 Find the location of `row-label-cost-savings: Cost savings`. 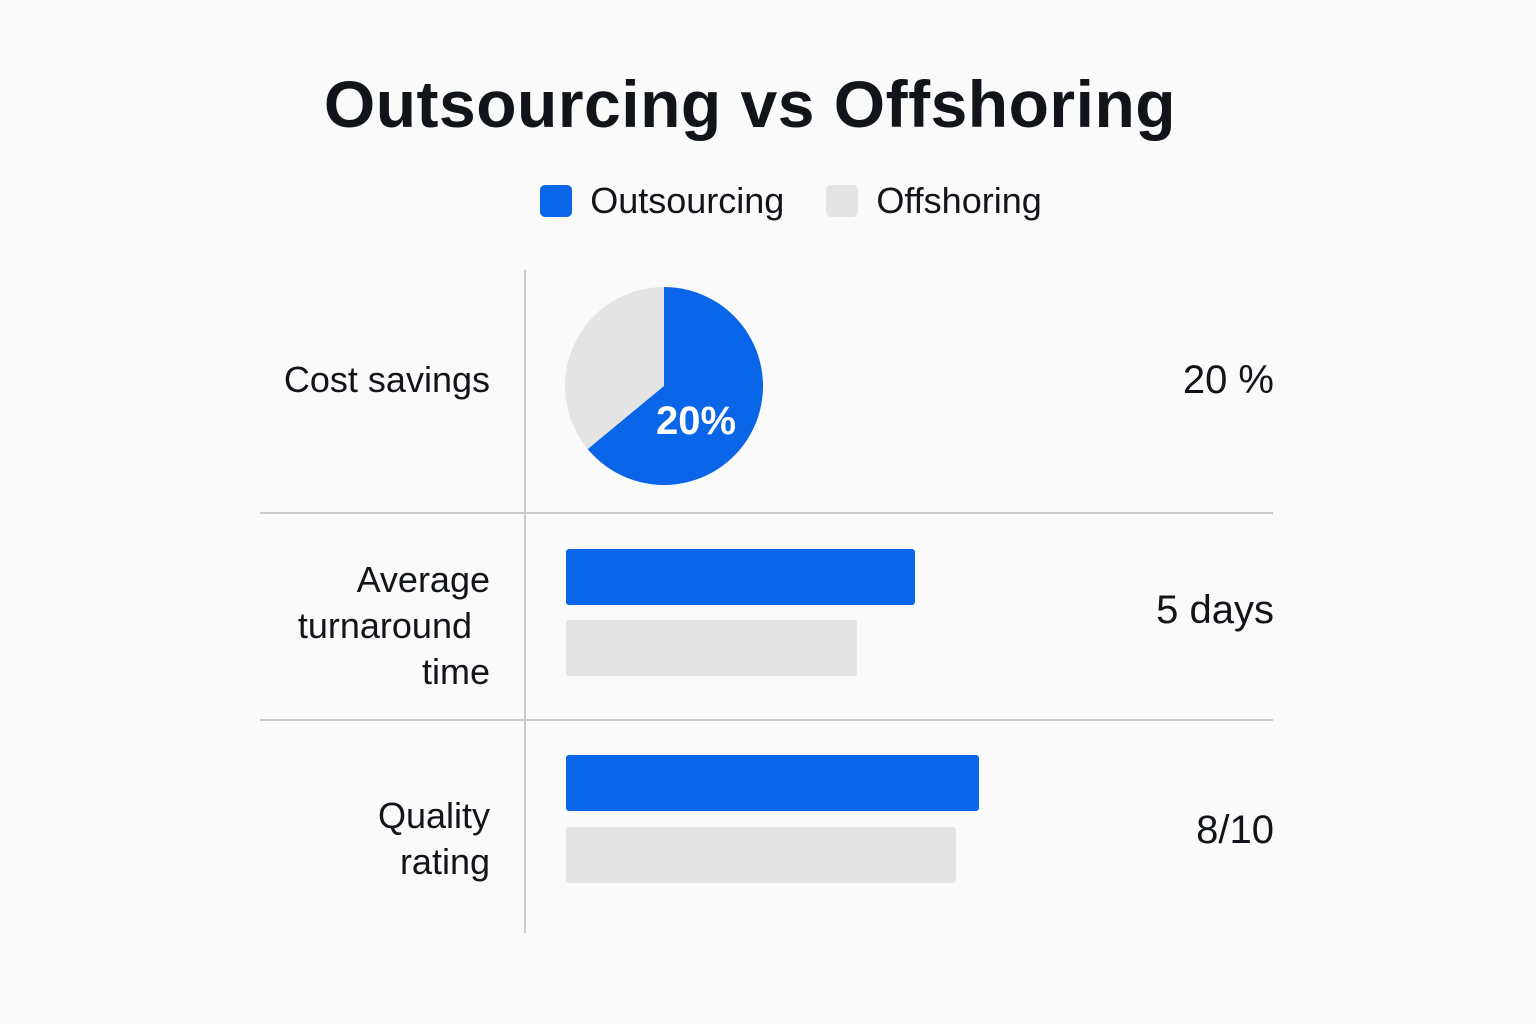

row-label-cost-savings: Cost savings is located at coordinates (386, 379).